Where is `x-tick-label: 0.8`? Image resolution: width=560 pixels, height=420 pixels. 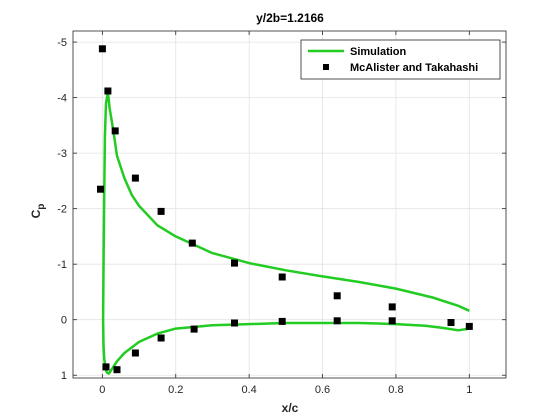 x-tick-label: 0.8 is located at coordinates (395, 390).